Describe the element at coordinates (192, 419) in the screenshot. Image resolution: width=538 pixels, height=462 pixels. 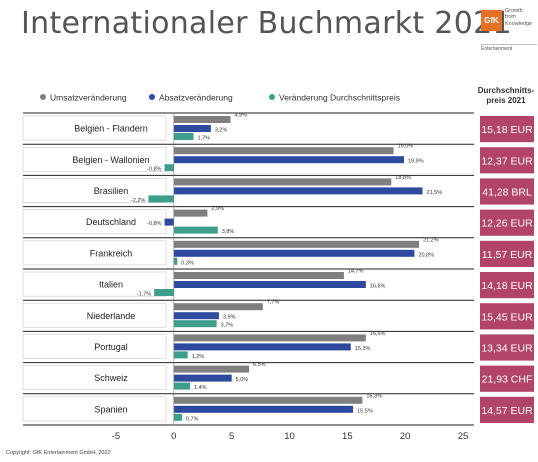
I see `data-label: 0,7%` at that location.